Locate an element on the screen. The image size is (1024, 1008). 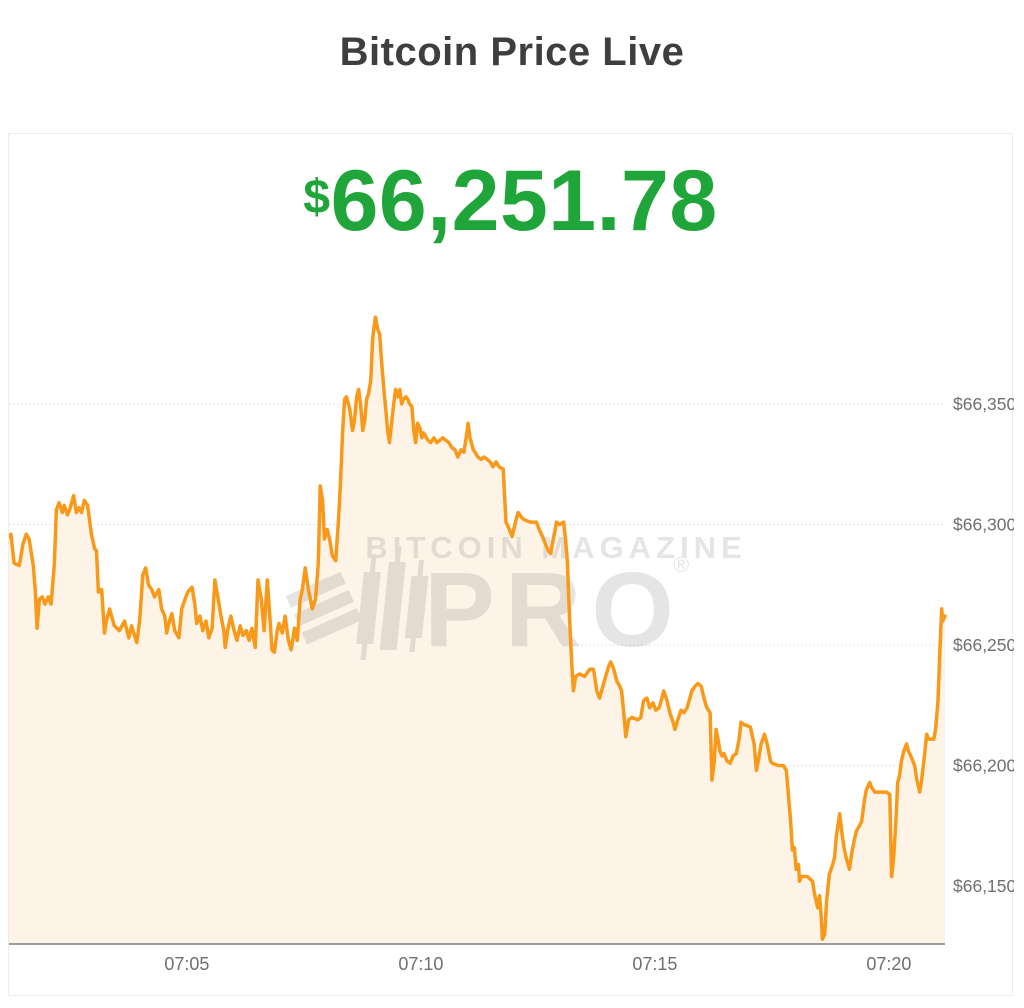
x-axis-tick-labels: 07:05 07:10 07:15 07:20 is located at coordinates (537, 964).